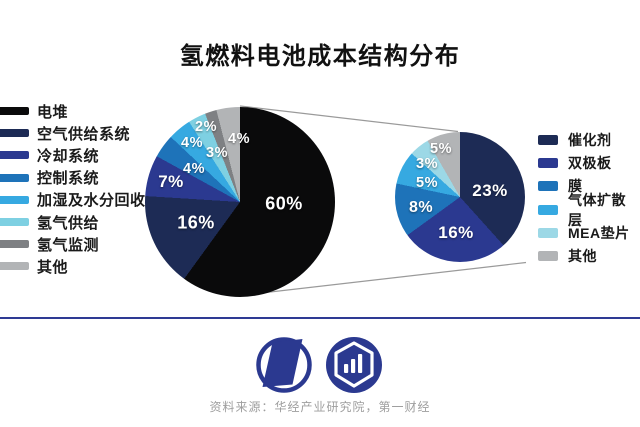 This screenshot has height=427, width=640. Describe the element at coordinates (84, 134) in the screenshot. I see `legend-label: 空气供给系统` at that location.